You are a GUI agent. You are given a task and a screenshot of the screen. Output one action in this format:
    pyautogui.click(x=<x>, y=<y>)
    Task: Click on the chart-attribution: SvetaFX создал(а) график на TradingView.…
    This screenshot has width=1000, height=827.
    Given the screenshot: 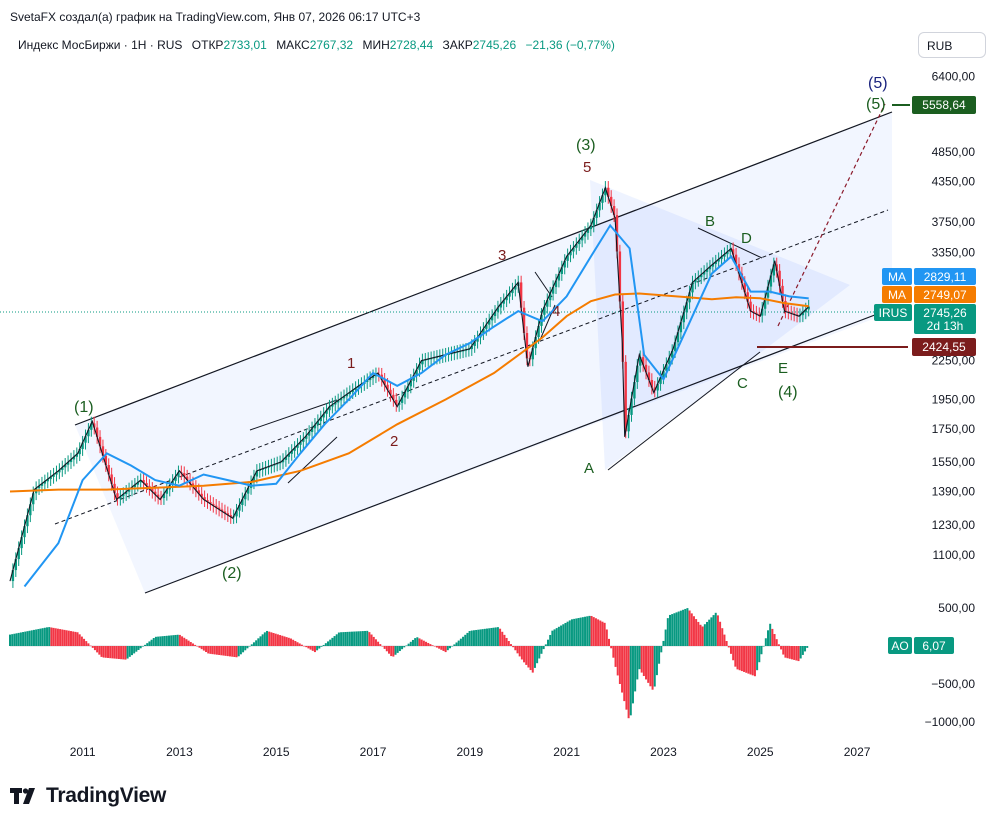 What is the action you would take?
    pyautogui.click(x=215, y=17)
    